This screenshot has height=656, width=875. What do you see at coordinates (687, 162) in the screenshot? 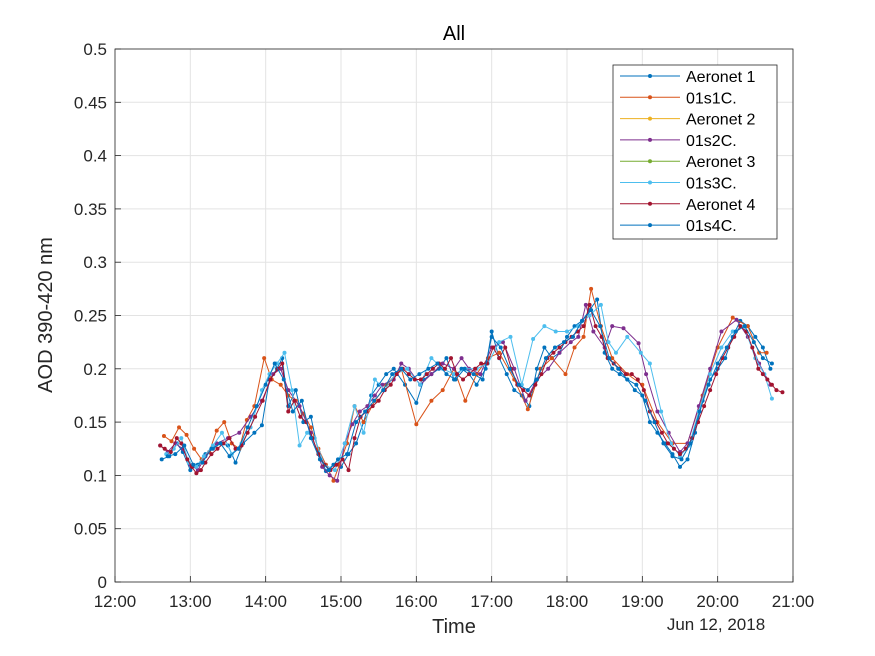
I see `legend-item: Aeronet 3` at bounding box center [687, 162].